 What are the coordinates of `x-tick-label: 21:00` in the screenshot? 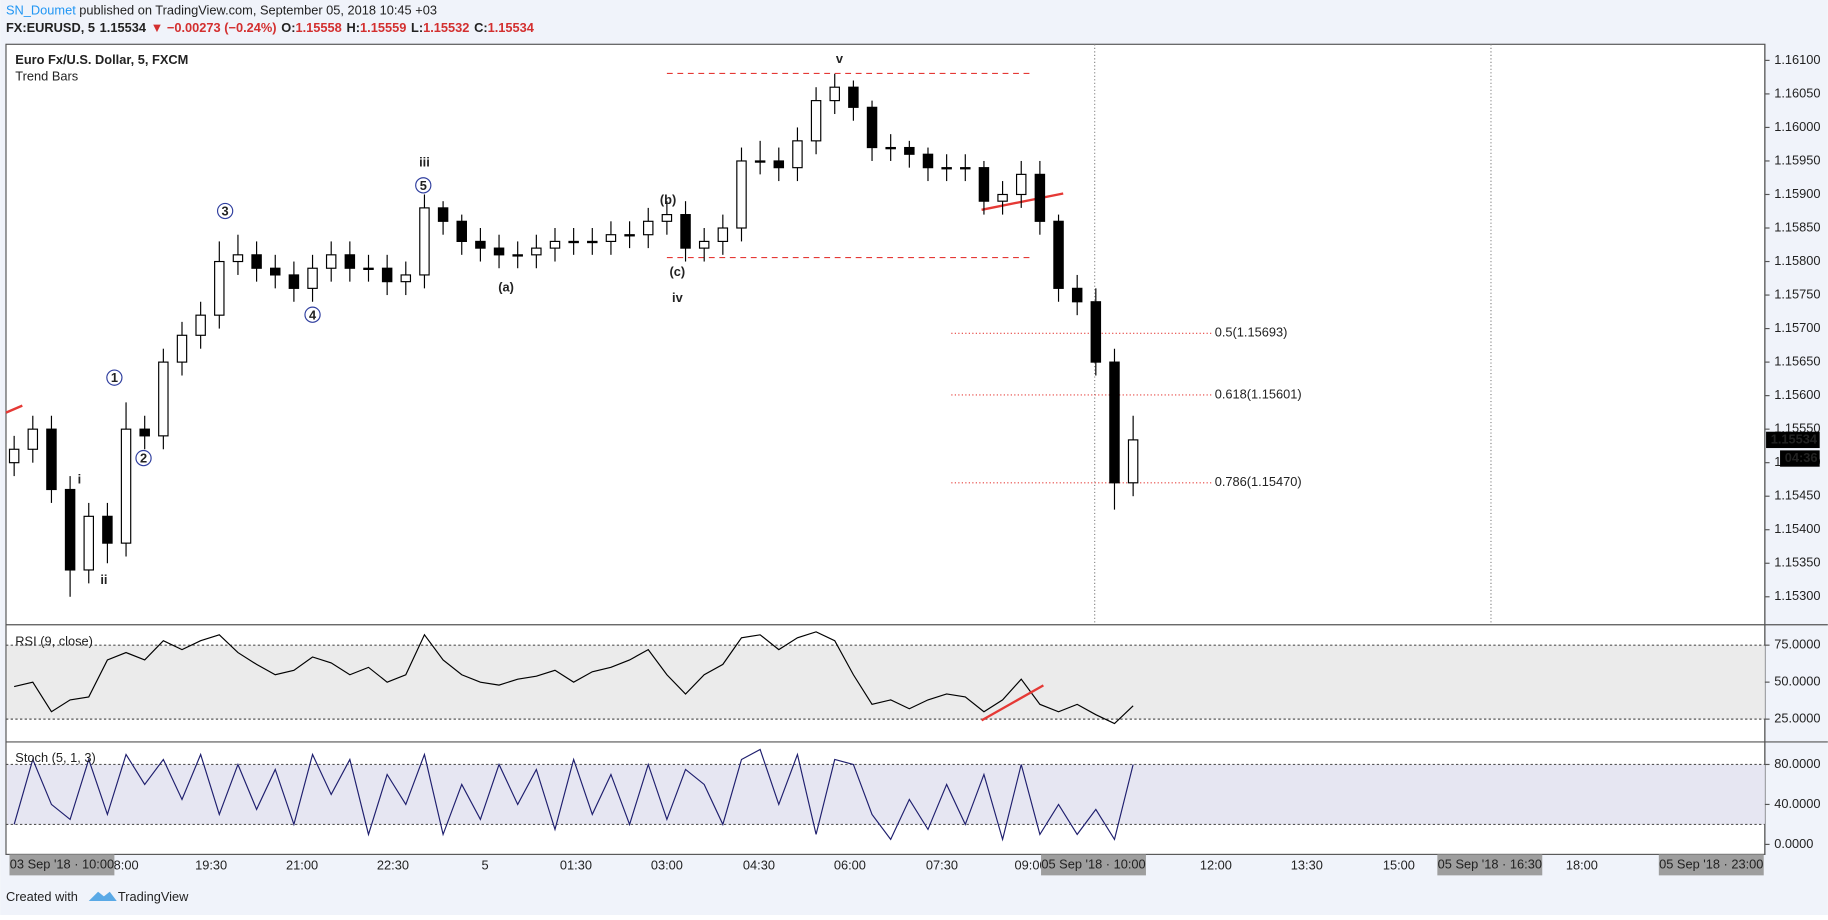 It's located at (302, 864).